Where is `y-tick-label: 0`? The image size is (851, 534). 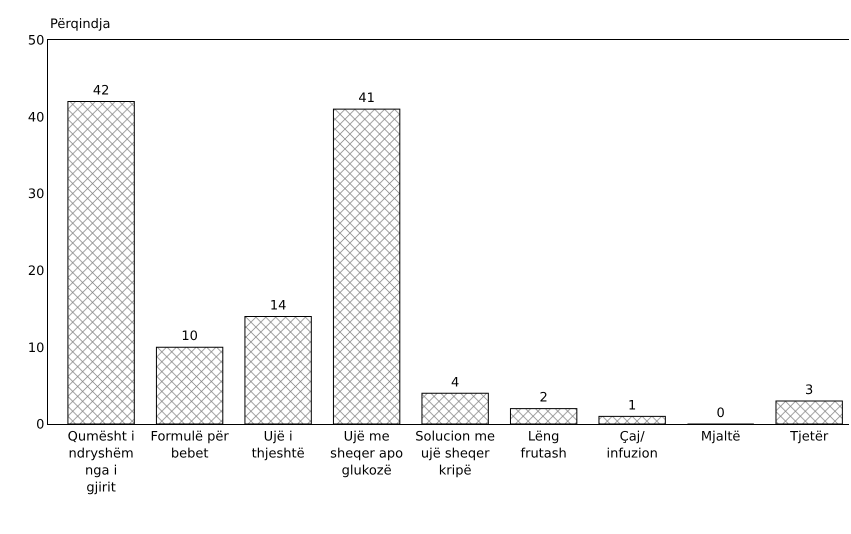
y-tick-label: 0 is located at coordinates (40, 425).